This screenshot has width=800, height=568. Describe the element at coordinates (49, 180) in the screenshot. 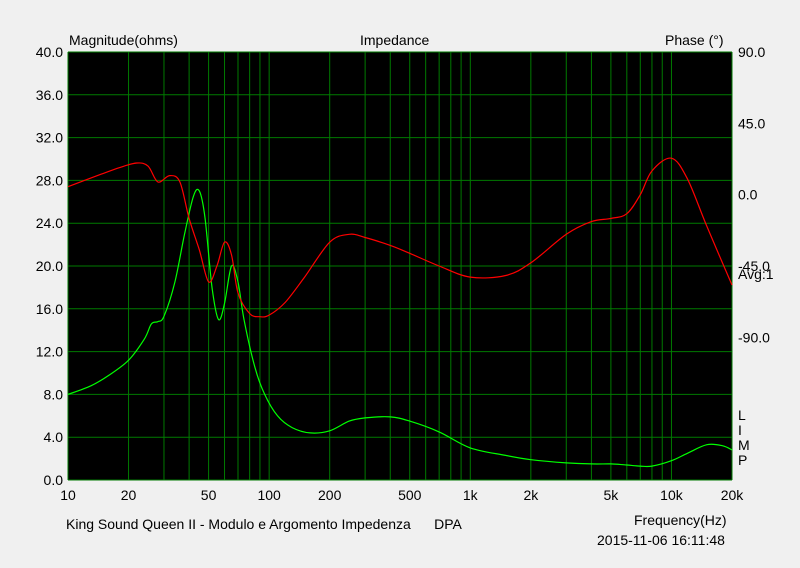

I see `y-tick-label: 28.0` at that location.